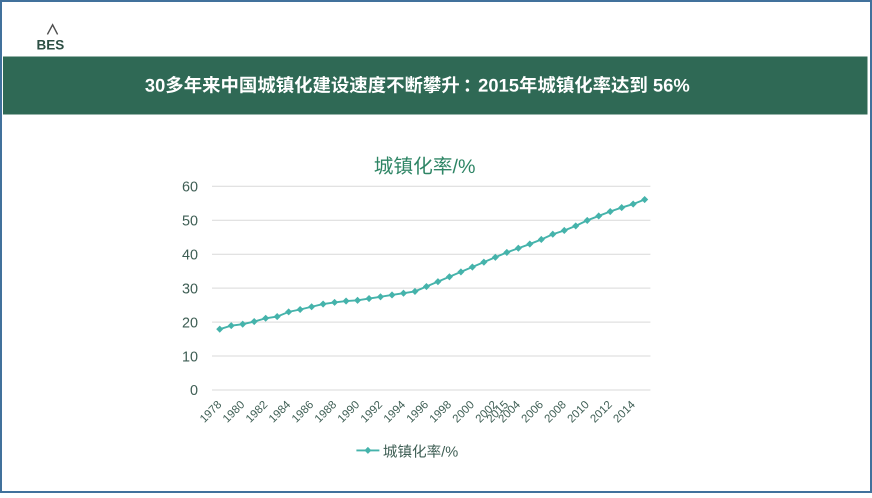  I want to click on svg-text: 50, so click(190, 221).